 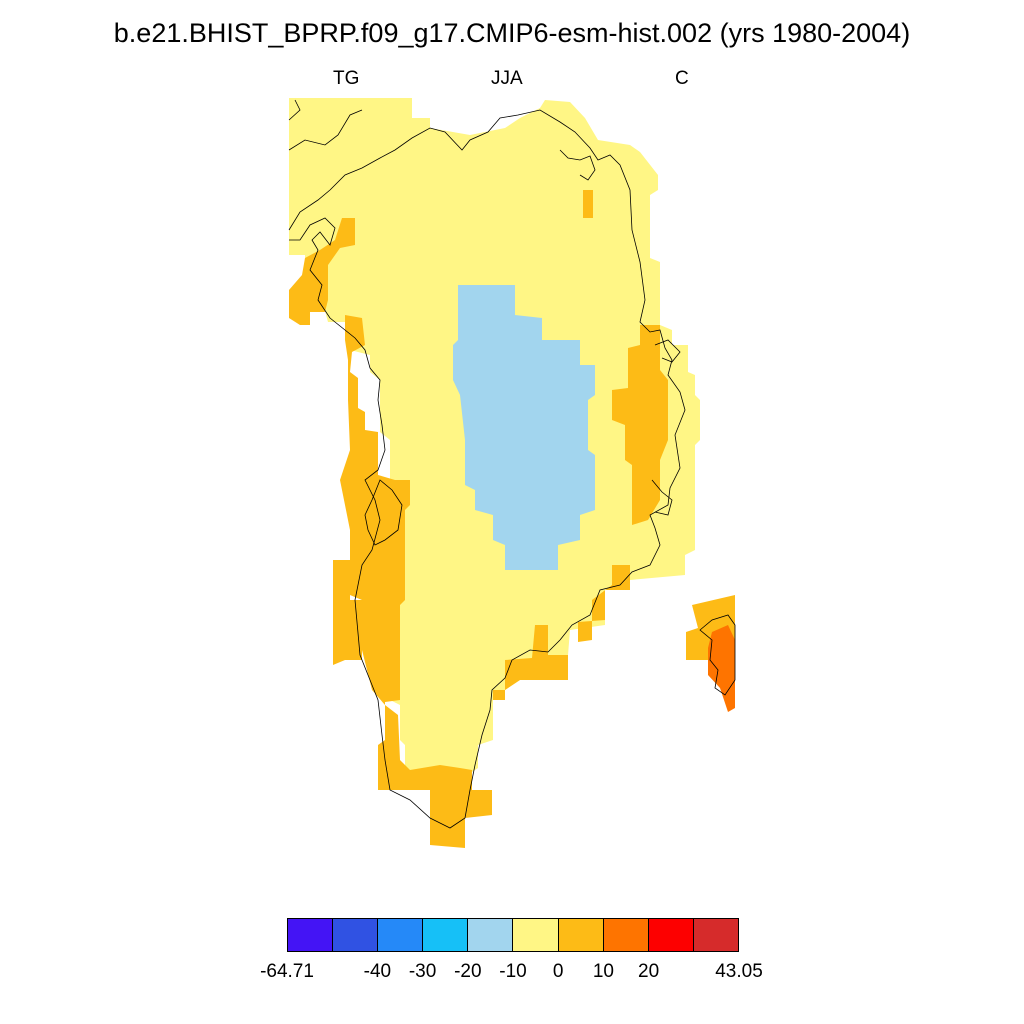 What do you see at coordinates (558, 971) in the screenshot?
I see `colorbar-tick-label: 0` at bounding box center [558, 971].